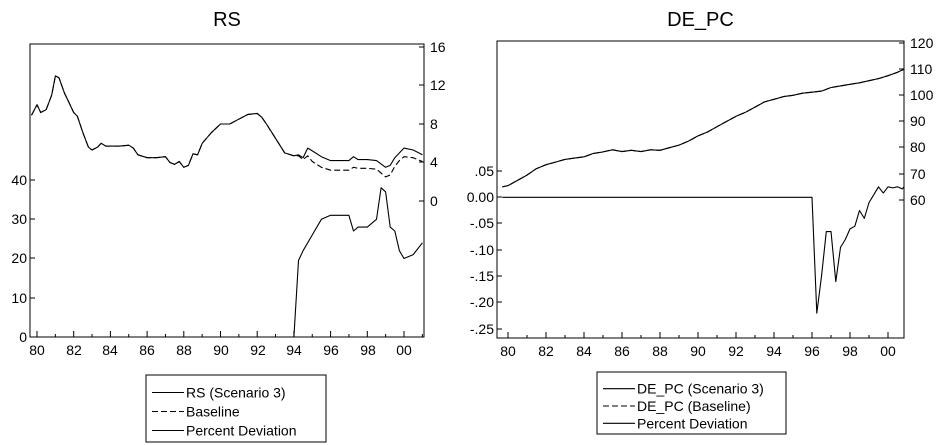 The image size is (939, 445). What do you see at coordinates (918, 174) in the screenshot?
I see `right-tick-label: 70` at bounding box center [918, 174].